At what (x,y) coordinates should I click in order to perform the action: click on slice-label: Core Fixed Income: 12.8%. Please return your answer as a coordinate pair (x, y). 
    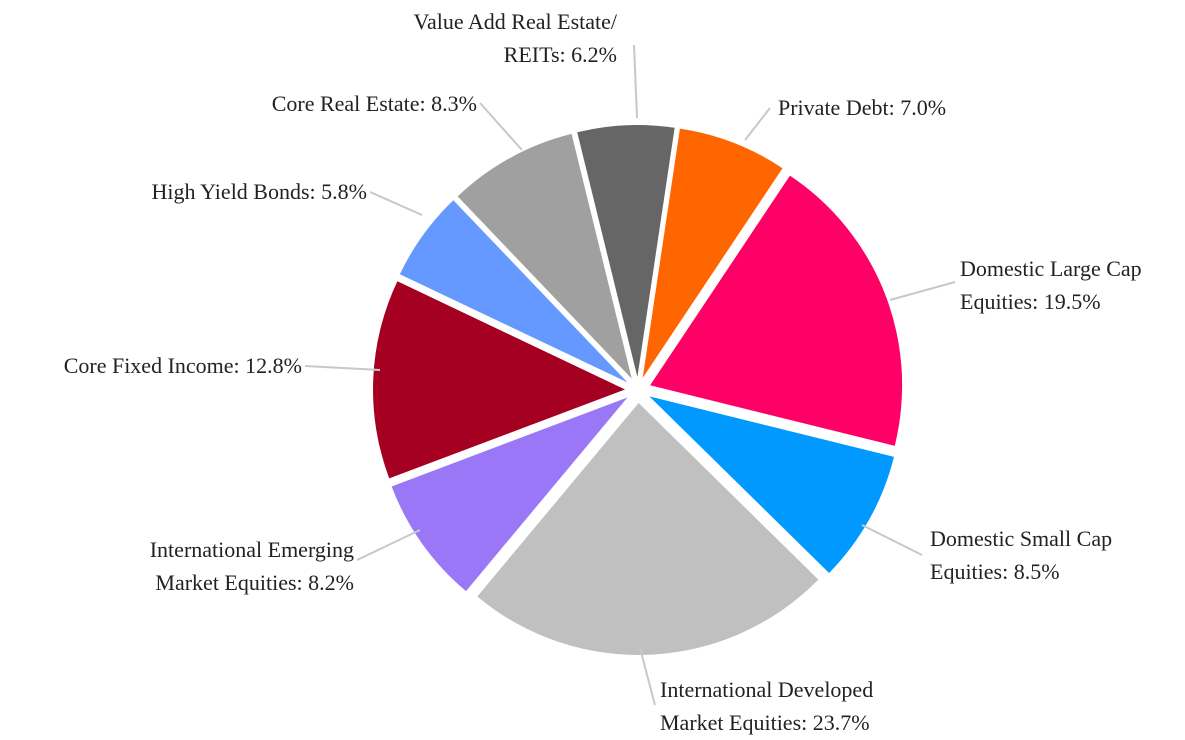
    Looking at the image, I should click on (182, 365).